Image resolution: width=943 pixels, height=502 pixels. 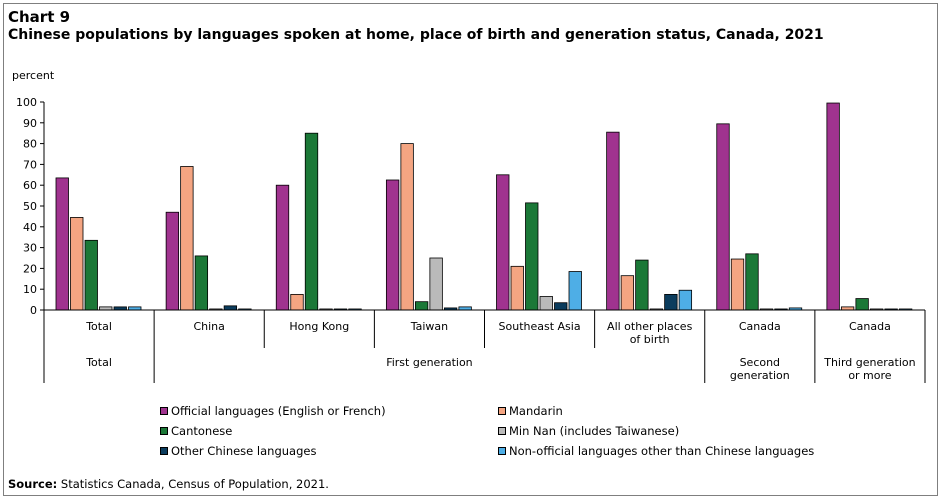 I want to click on y-tick-label: 30, so click(x=30, y=248).